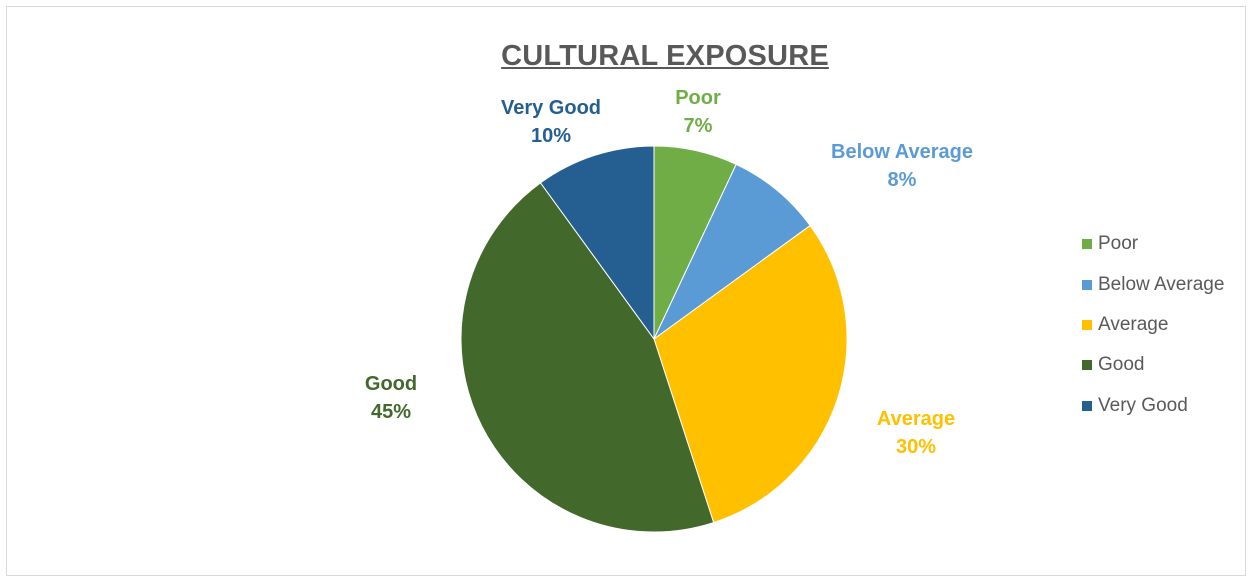 The image size is (1252, 576). Describe the element at coordinates (750, 374) in the screenshot. I see `pie-slice-average` at that location.